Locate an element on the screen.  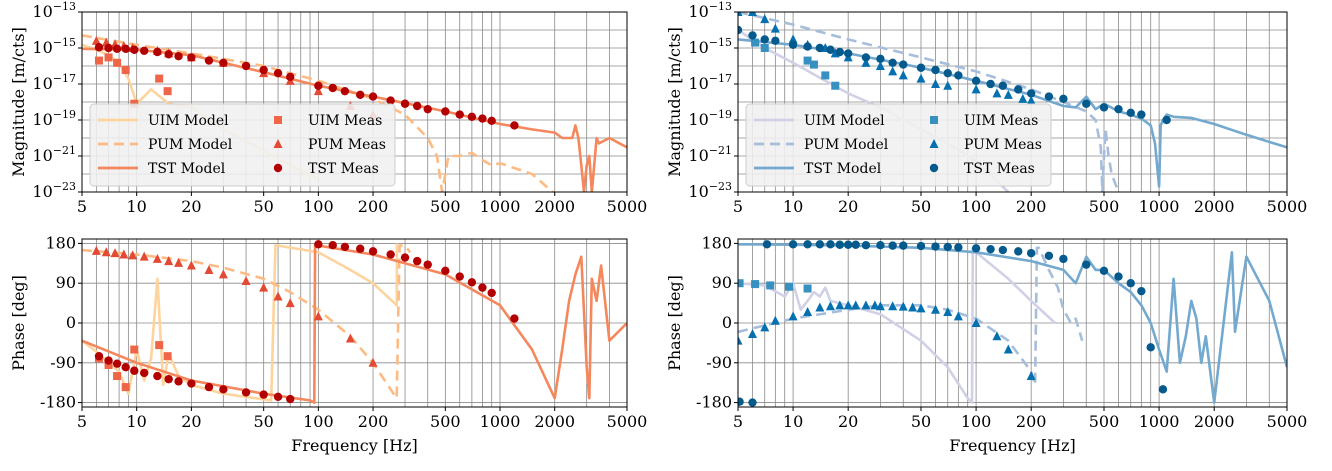
y-tick-label: 10−13 is located at coordinates (54, 10).